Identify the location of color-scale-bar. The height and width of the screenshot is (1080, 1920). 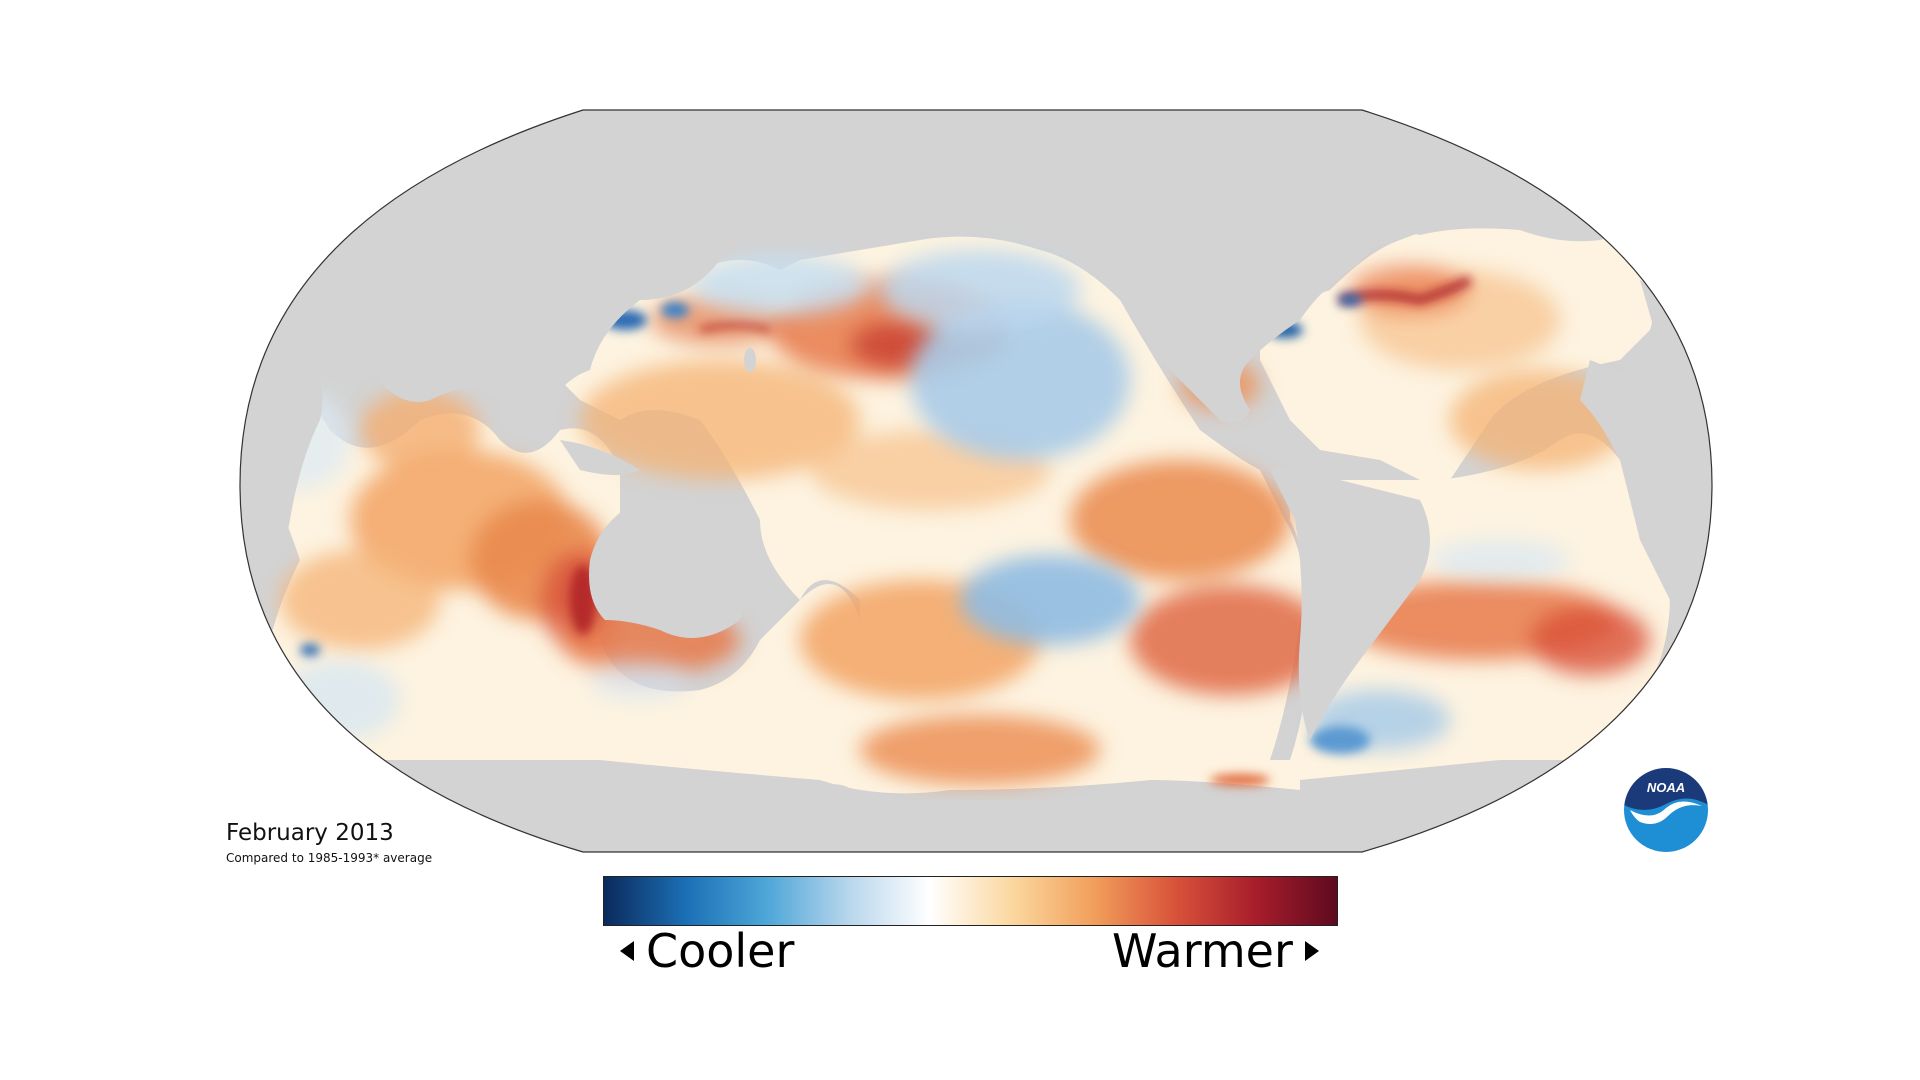
(970, 901).